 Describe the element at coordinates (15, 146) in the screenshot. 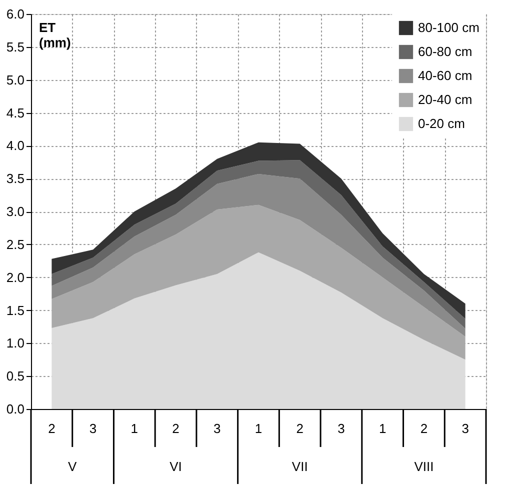

I see `y-tick-label: 4.0` at that location.